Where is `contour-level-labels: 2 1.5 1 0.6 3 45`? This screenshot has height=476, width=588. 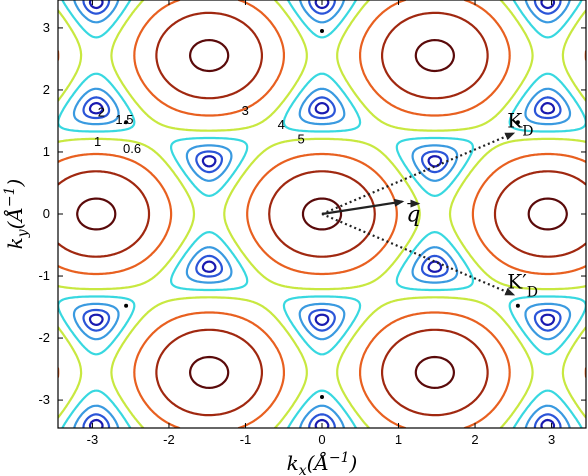
contour-level-labels: 2 1.5 1 0.6 3 45 is located at coordinates (199, 129).